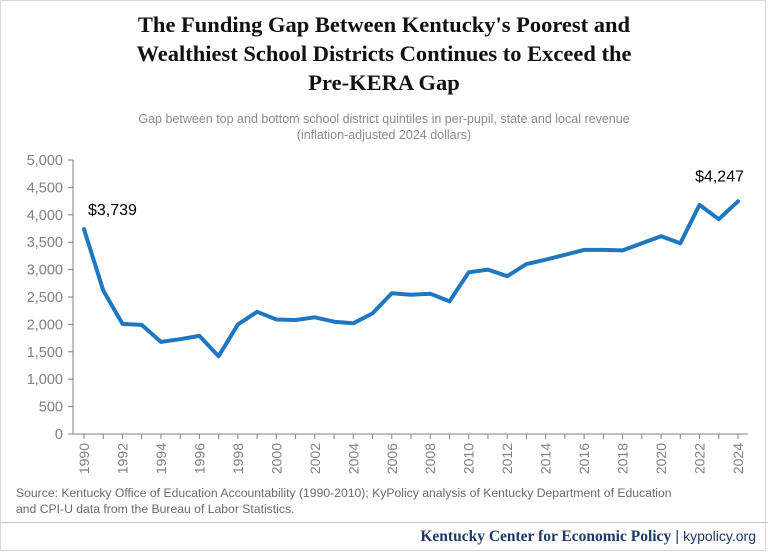  What do you see at coordinates (719, 536) in the screenshot?
I see `footer-website-link: kypolicy.org` at bounding box center [719, 536].